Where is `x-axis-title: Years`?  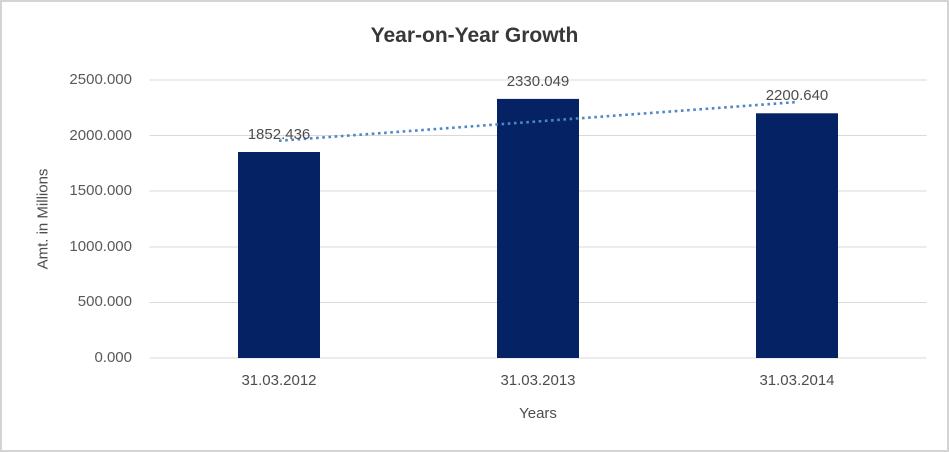 x-axis-title: Years is located at coordinates (538, 413).